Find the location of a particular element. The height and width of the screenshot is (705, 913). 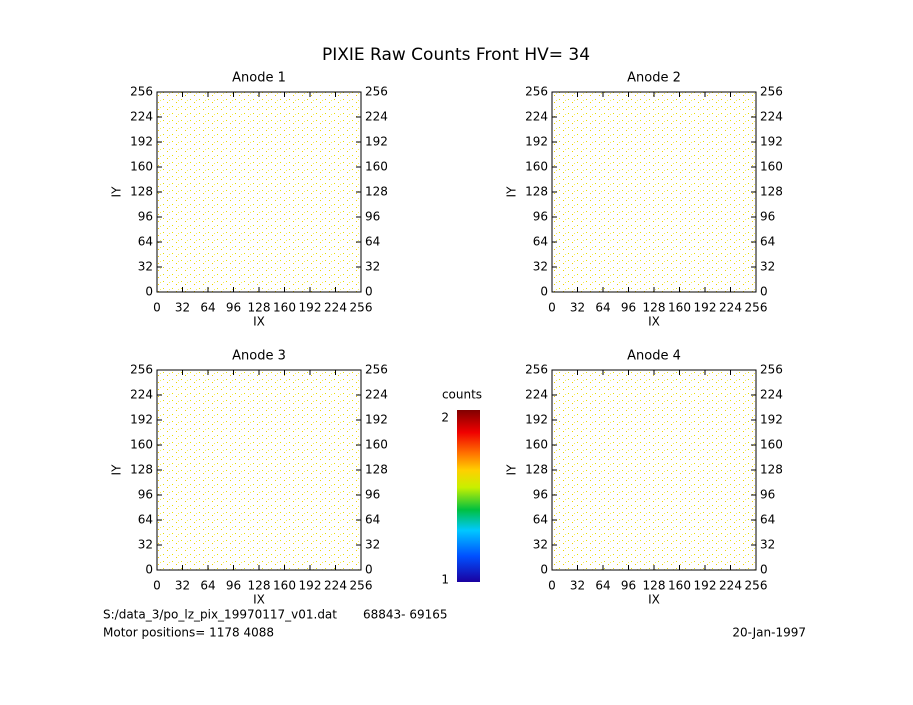

frame-range: 68843- 69165 is located at coordinates (405, 615).